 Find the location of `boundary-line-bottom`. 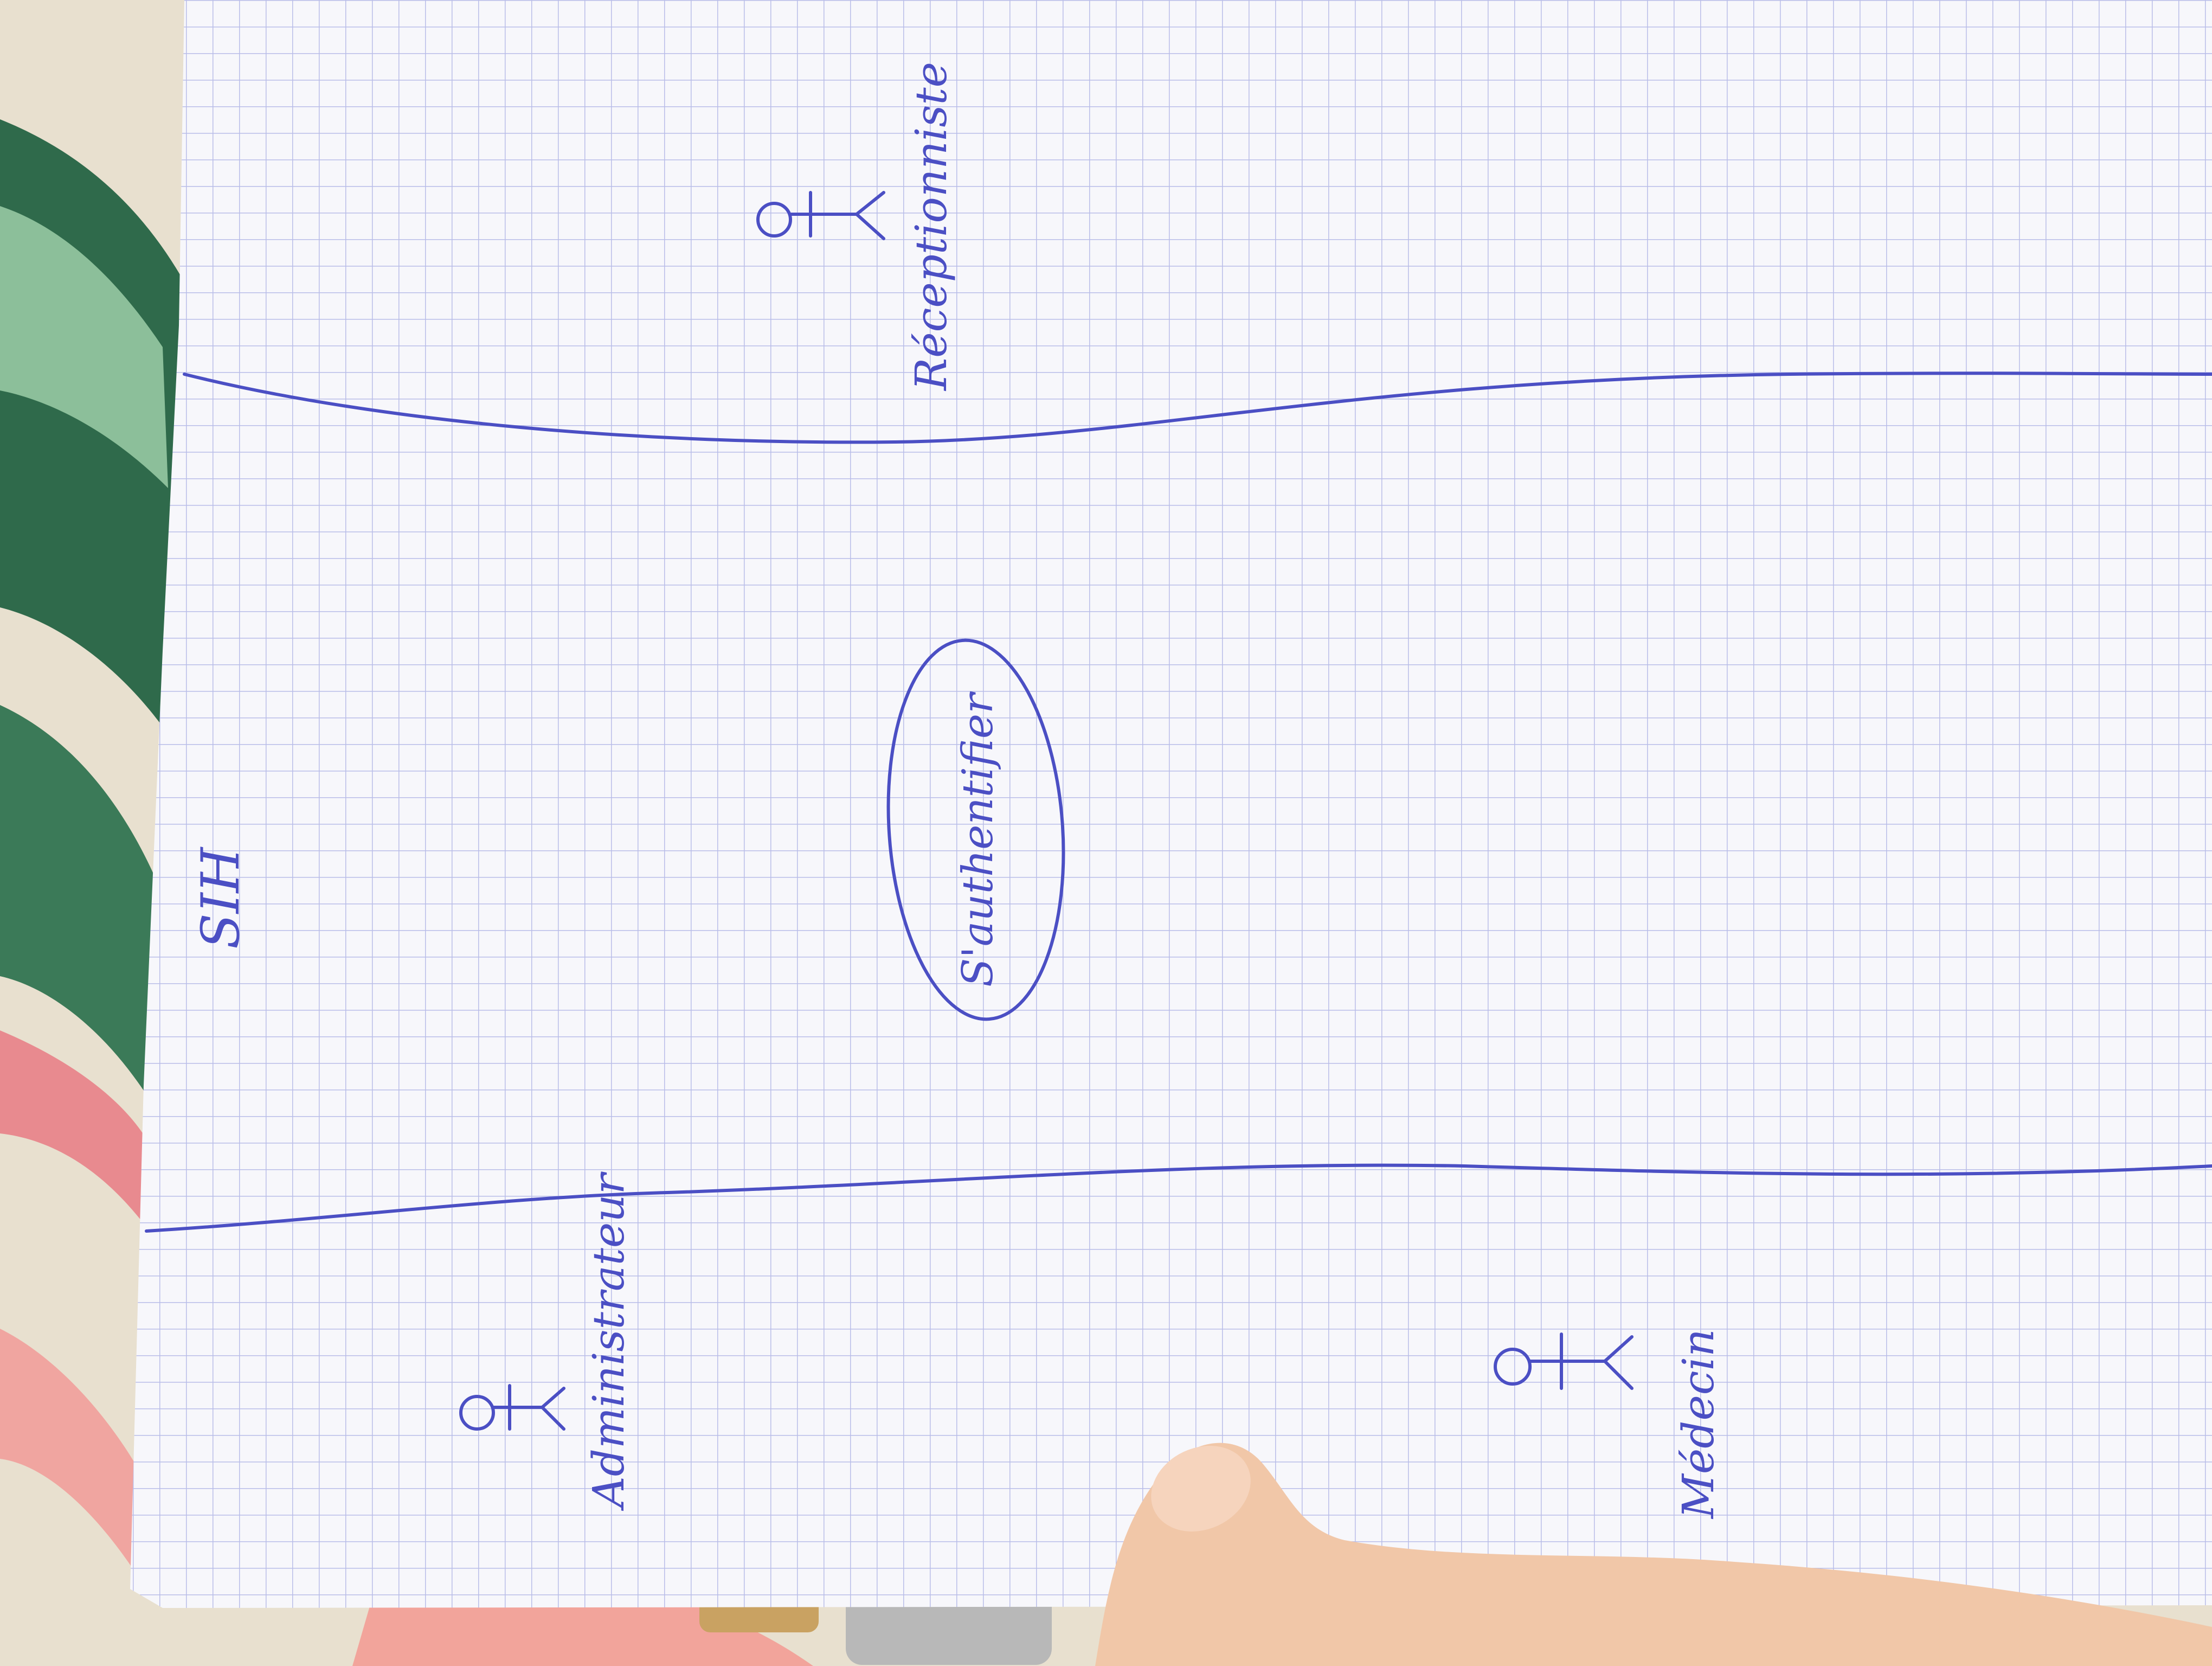

boundary-line-bottom is located at coordinates (1178, 1198).